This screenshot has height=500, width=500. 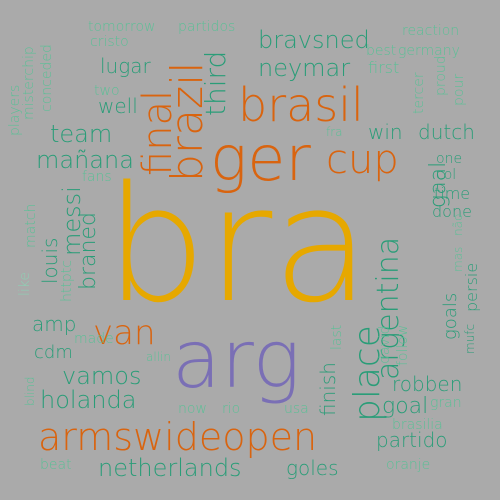 What do you see at coordinates (158, 357) in the screenshot?
I see `word-allin: allin` at bounding box center [158, 357].